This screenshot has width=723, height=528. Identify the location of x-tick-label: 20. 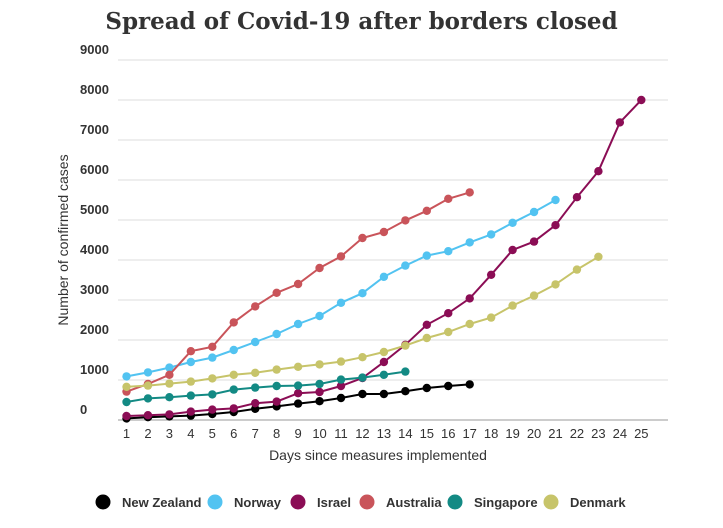
(534, 433).